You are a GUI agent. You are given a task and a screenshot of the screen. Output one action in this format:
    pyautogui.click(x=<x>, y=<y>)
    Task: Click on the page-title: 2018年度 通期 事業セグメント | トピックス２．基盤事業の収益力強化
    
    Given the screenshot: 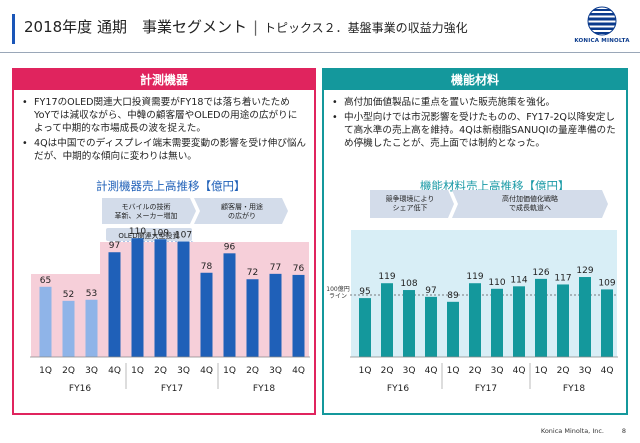 What is the action you would take?
    pyautogui.click(x=246, y=26)
    